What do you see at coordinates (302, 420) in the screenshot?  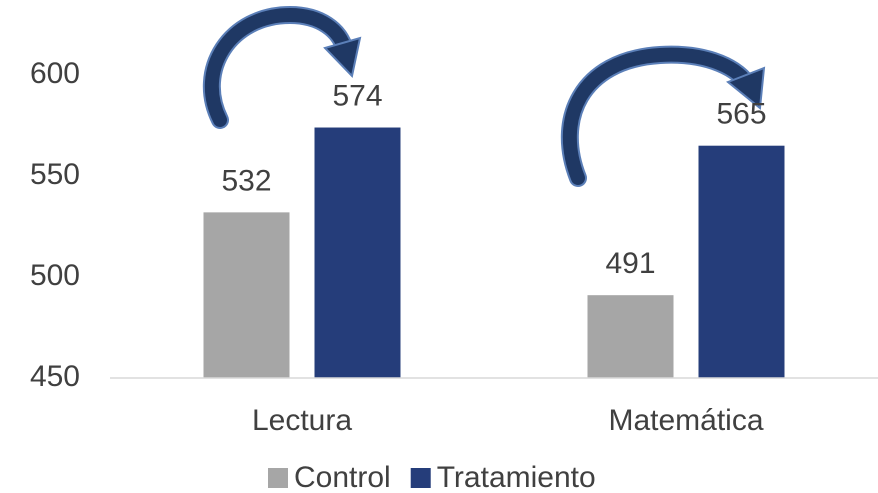 I see `x-tick-label: Lectura` at bounding box center [302, 420].